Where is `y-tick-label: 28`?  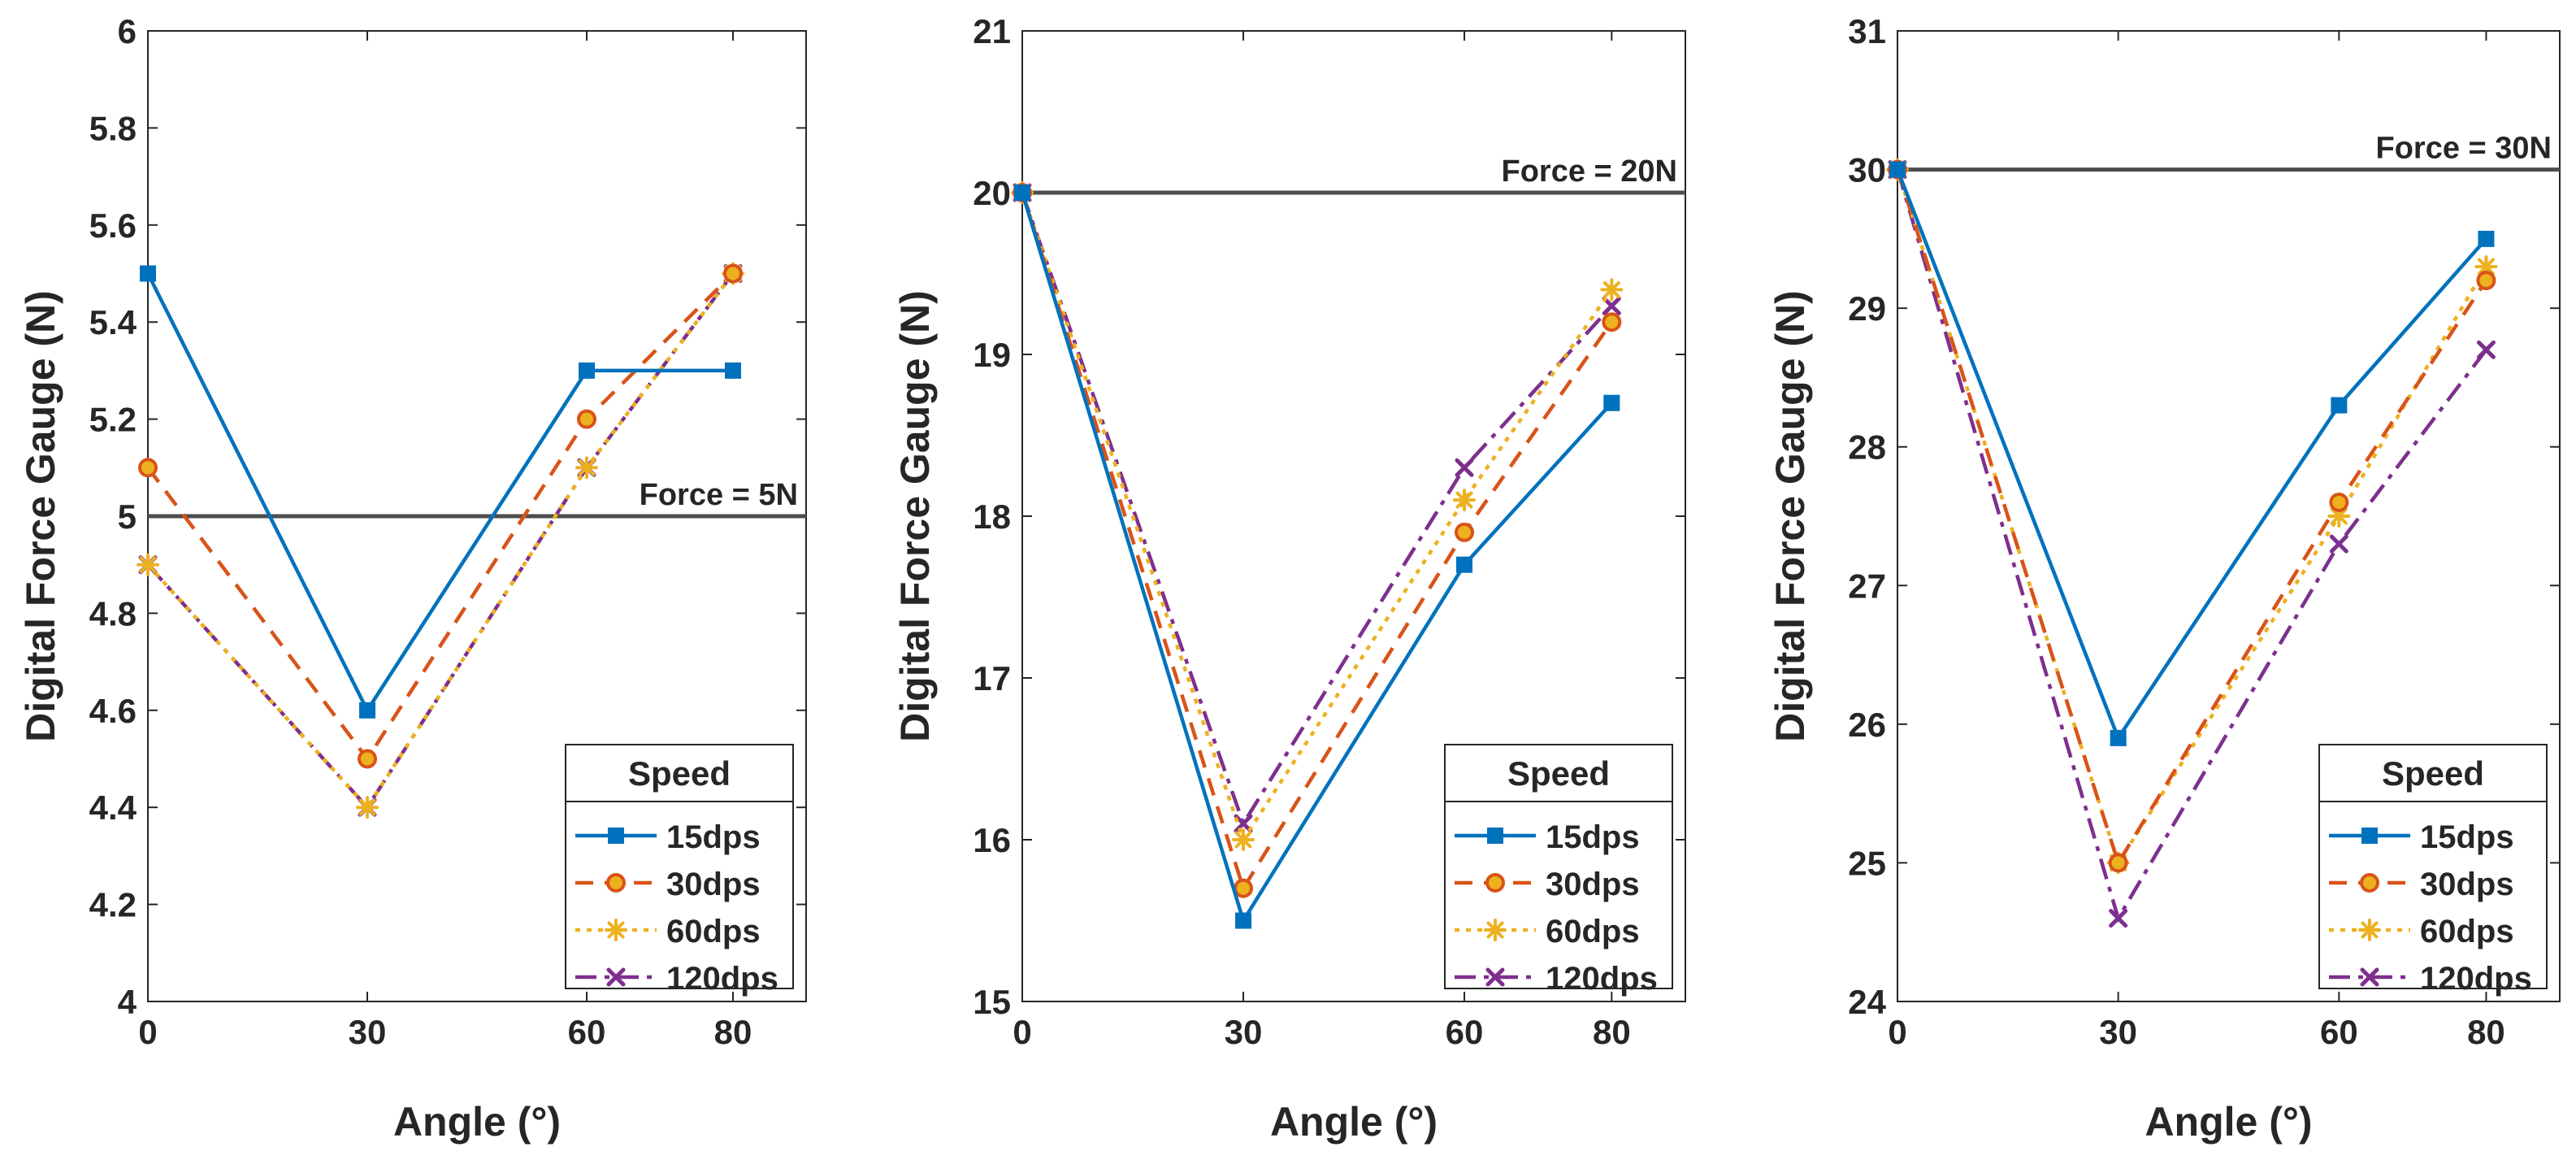 y-tick-label: 28 is located at coordinates (1867, 447).